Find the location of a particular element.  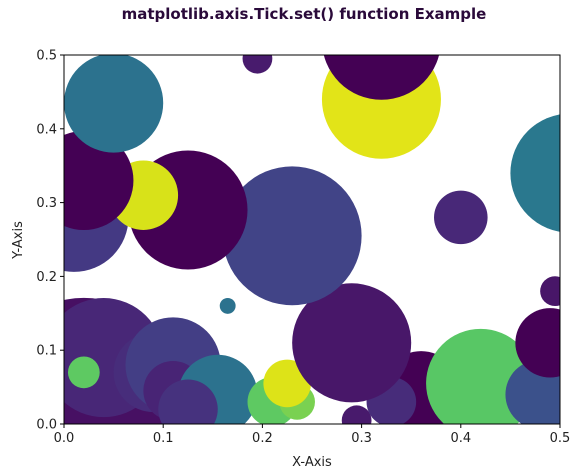

x-axis-ticks: 0.0 0.1 0.2 0.3 0.4 0.5 is located at coordinates (312, 435).